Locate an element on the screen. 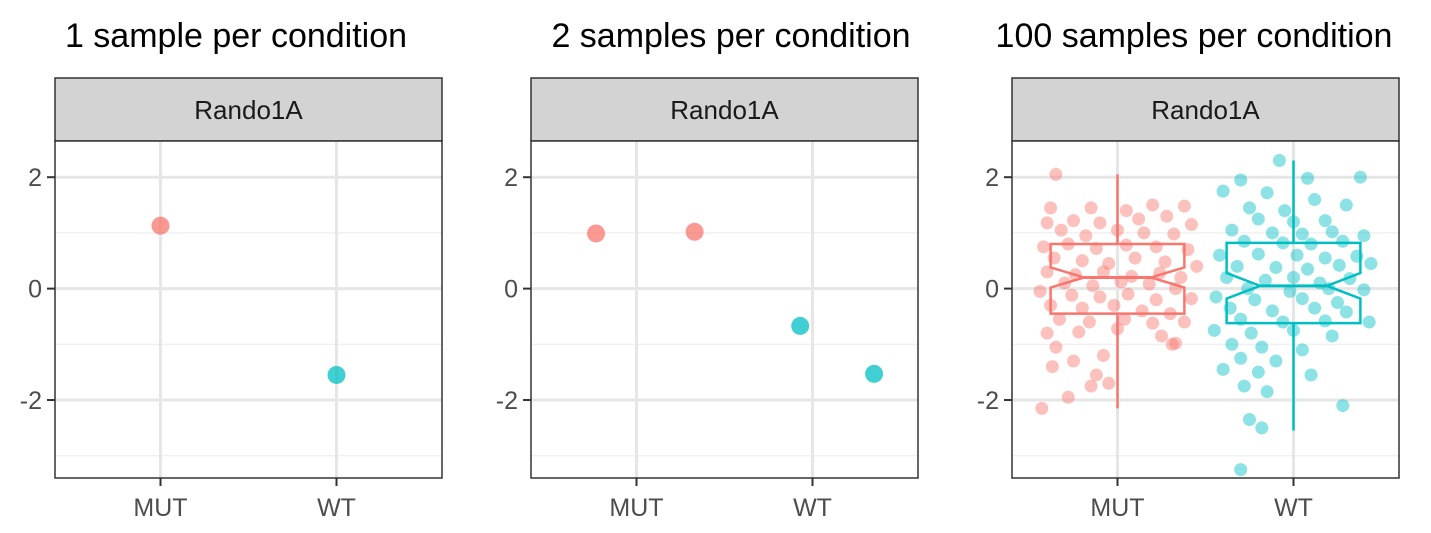 The height and width of the screenshot is (533, 1431). panel-title: 100 samples per condition is located at coordinates (1194, 36).